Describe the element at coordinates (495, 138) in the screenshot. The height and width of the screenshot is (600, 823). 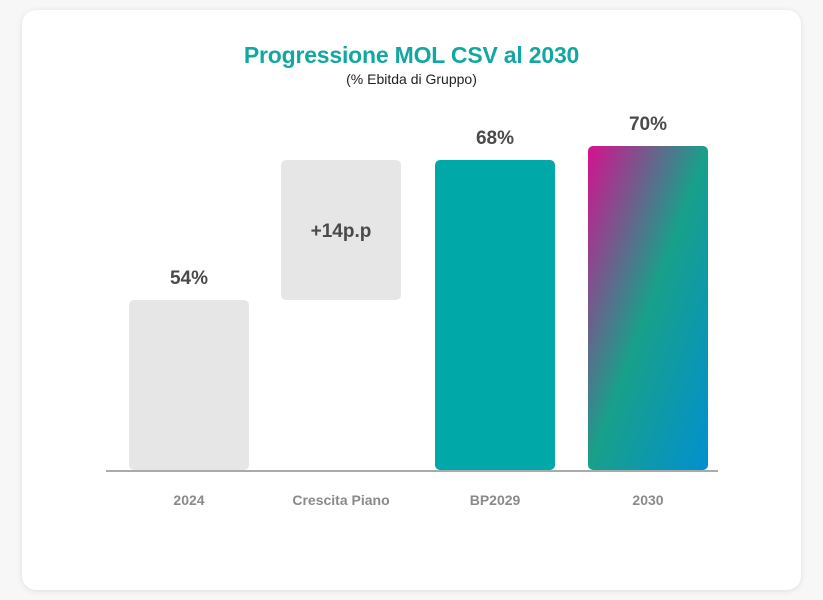
I see `data-label: 68%` at that location.